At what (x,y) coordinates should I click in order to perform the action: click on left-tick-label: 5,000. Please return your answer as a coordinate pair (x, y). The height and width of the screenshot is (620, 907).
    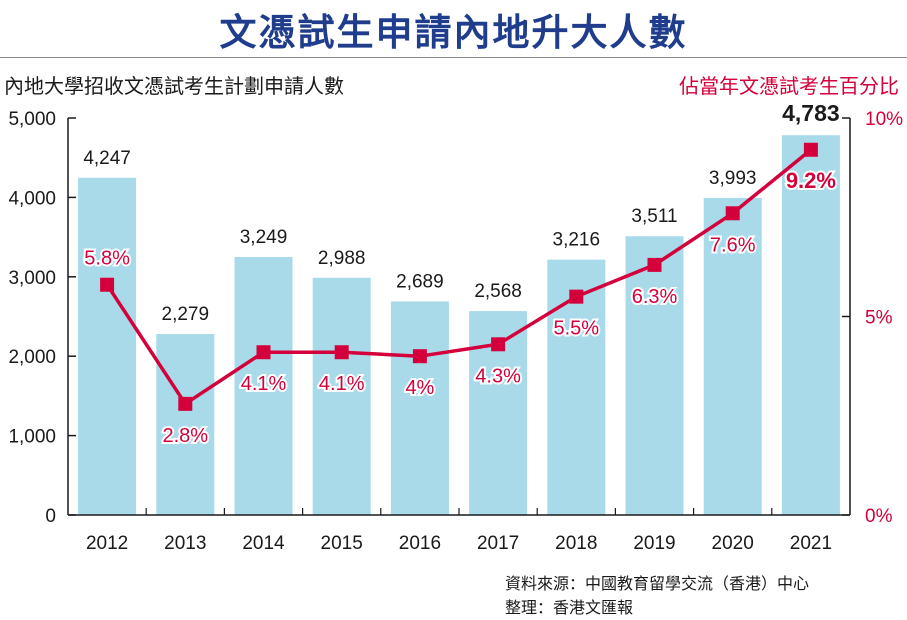
    Looking at the image, I should click on (32, 119).